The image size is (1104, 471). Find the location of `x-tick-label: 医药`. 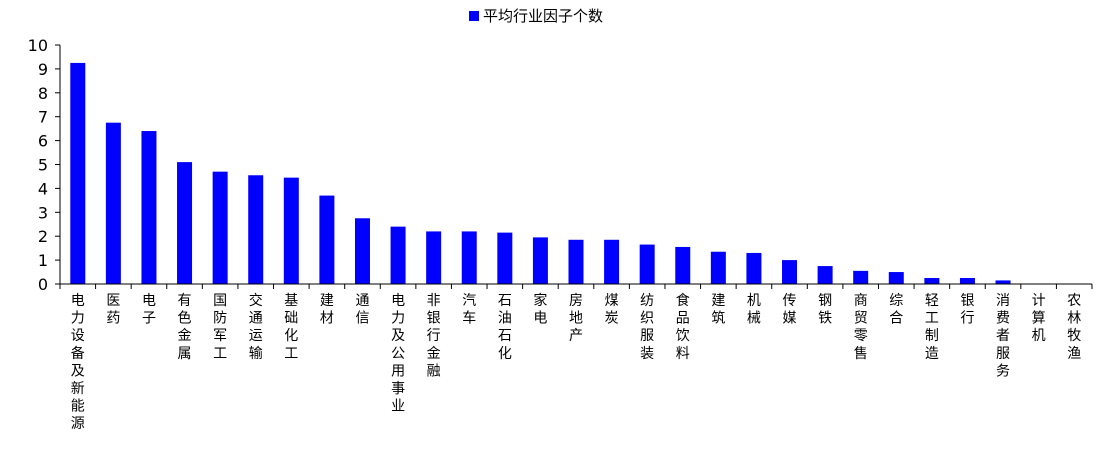

x-tick-label: 医药 is located at coordinates (113, 310).